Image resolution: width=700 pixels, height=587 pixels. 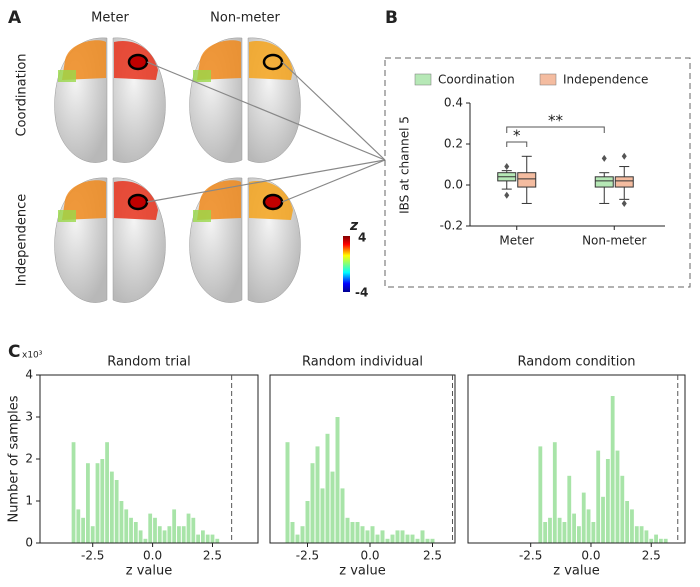 I want to click on y-tick-label: 0.0, so click(x=453, y=185).